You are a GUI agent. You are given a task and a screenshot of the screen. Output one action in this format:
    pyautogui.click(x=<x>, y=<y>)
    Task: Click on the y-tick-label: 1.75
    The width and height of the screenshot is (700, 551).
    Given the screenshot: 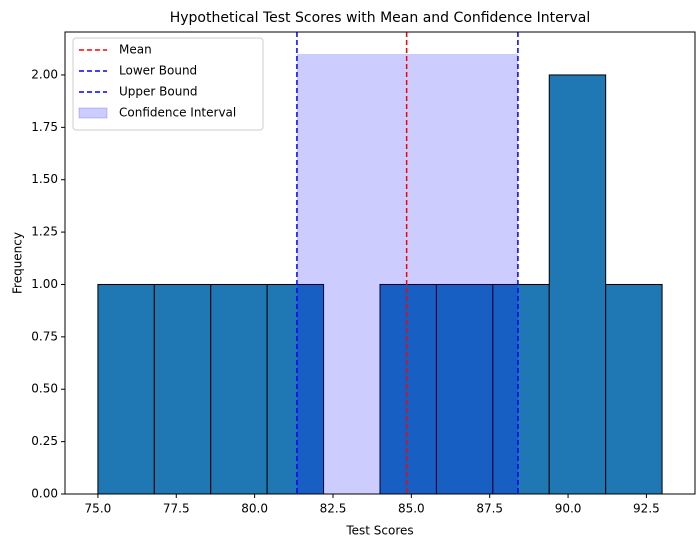 What is the action you would take?
    pyautogui.click(x=44, y=127)
    